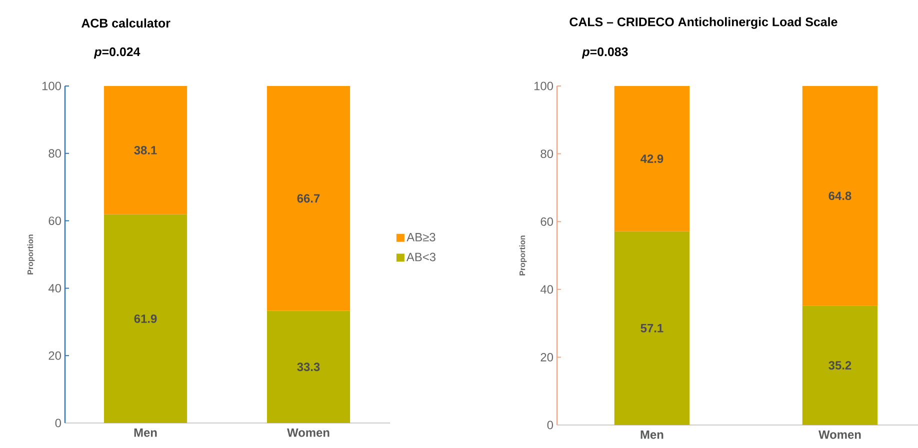 The width and height of the screenshot is (918, 448). I want to click on data-label: 33.3, so click(308, 367).